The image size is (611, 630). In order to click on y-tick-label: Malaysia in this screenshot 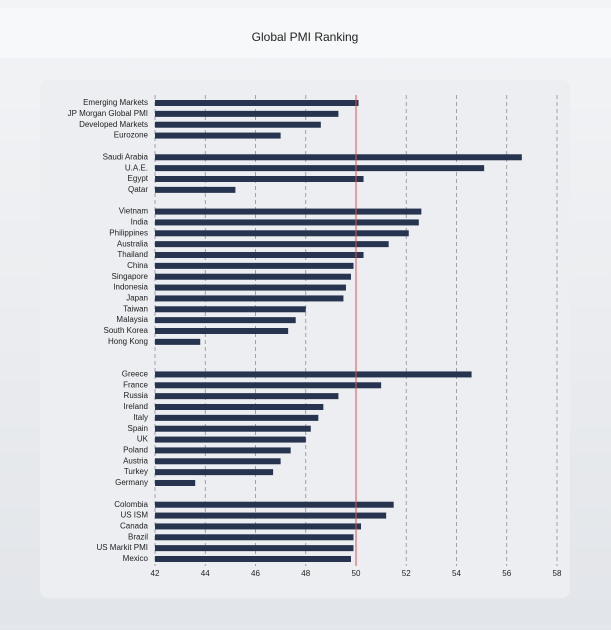, I will do `click(132, 319)`.